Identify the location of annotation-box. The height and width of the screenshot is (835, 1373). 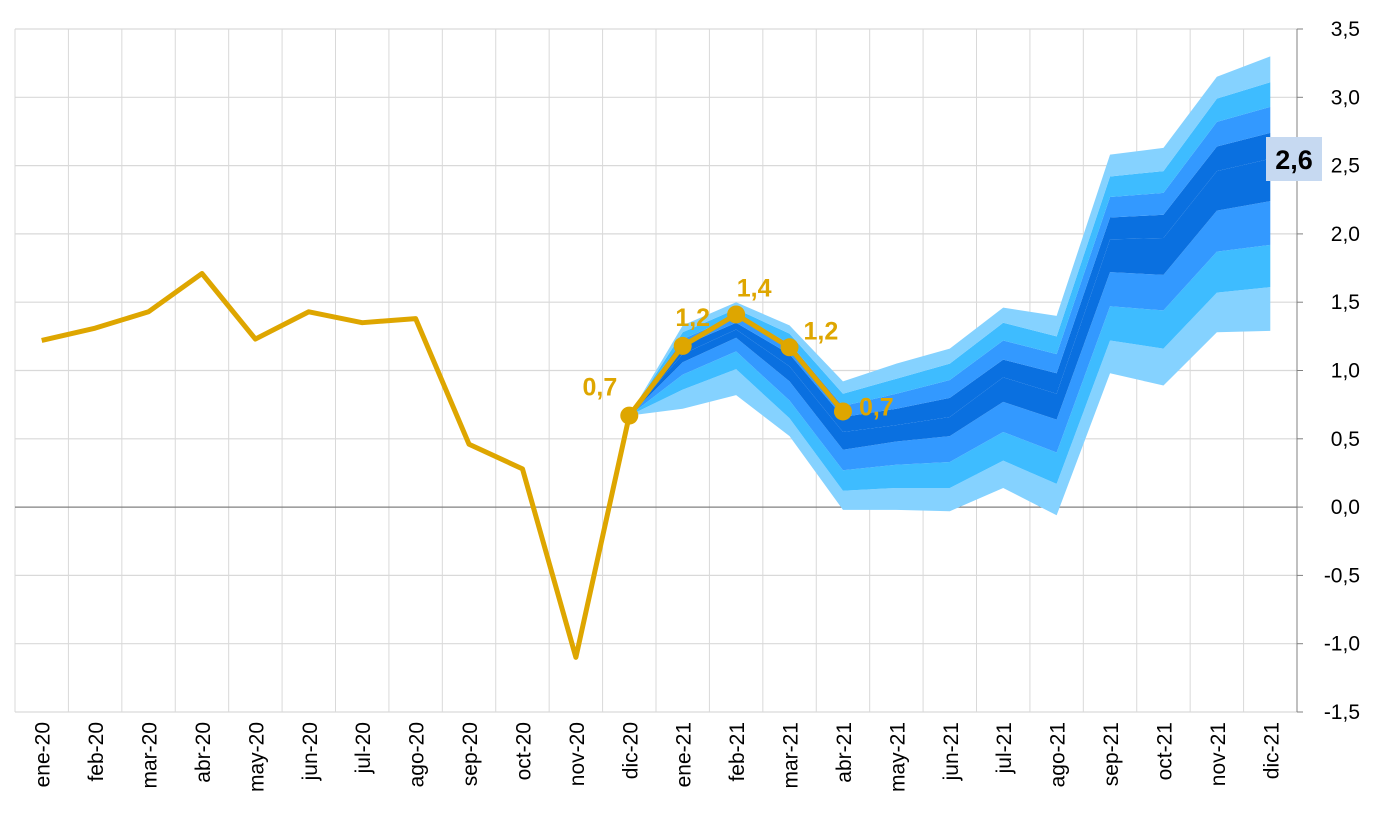
(1294, 159).